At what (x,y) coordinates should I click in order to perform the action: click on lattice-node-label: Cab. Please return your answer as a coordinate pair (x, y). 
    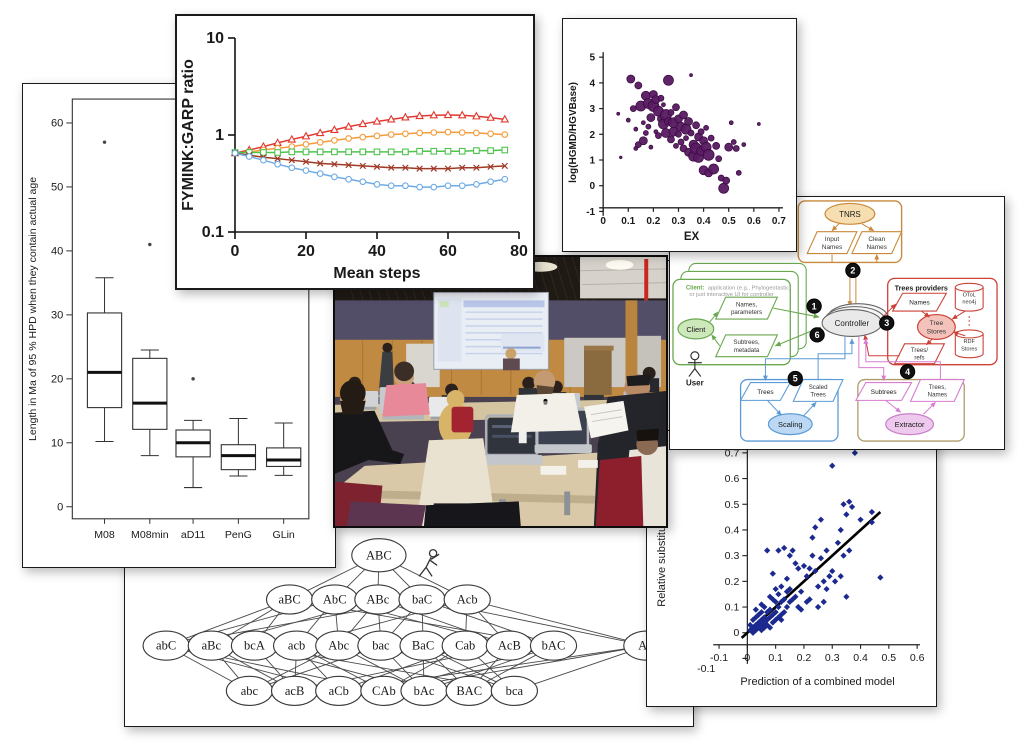
    Looking at the image, I should click on (465, 646).